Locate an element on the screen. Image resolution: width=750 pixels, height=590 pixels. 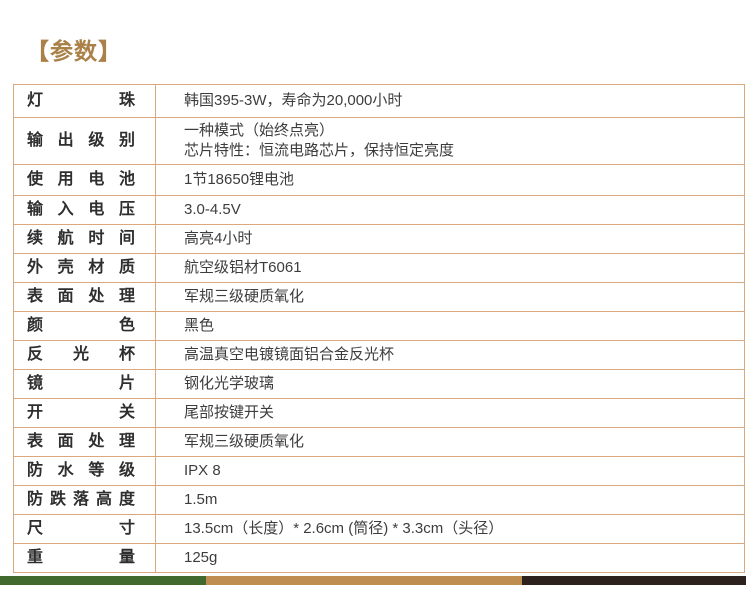
spec-label-cell: 防水等级 is located at coordinates (85, 471).